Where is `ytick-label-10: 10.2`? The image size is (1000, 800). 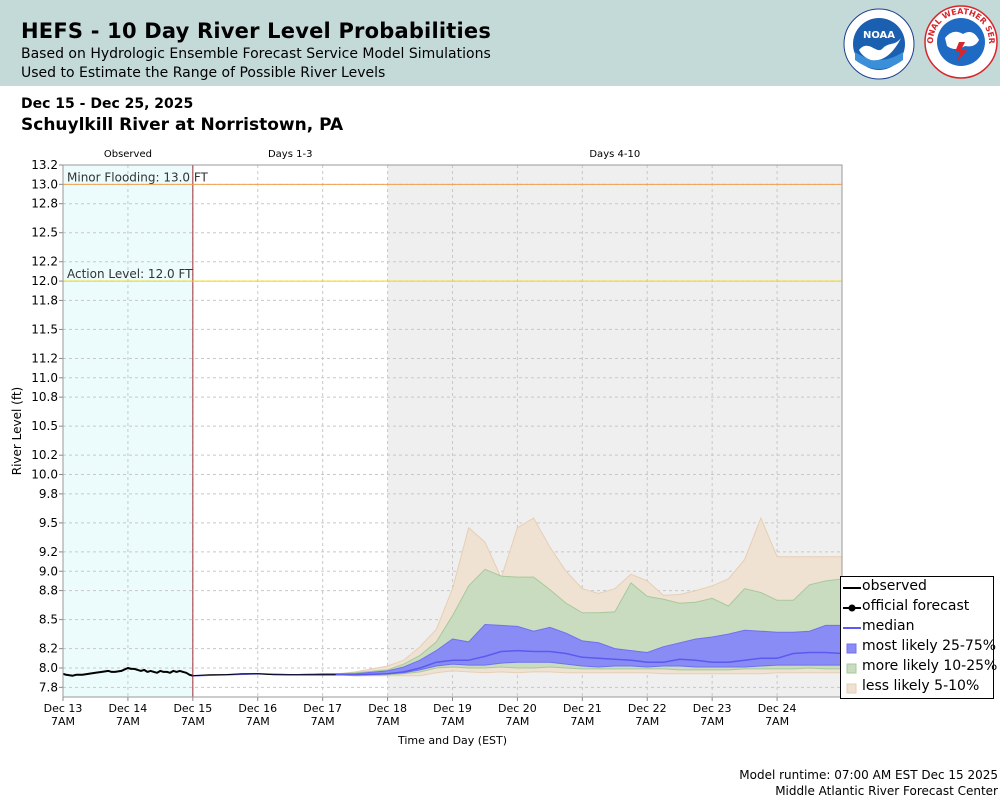
ytick-label-10: 10.2 is located at coordinates (44, 455).